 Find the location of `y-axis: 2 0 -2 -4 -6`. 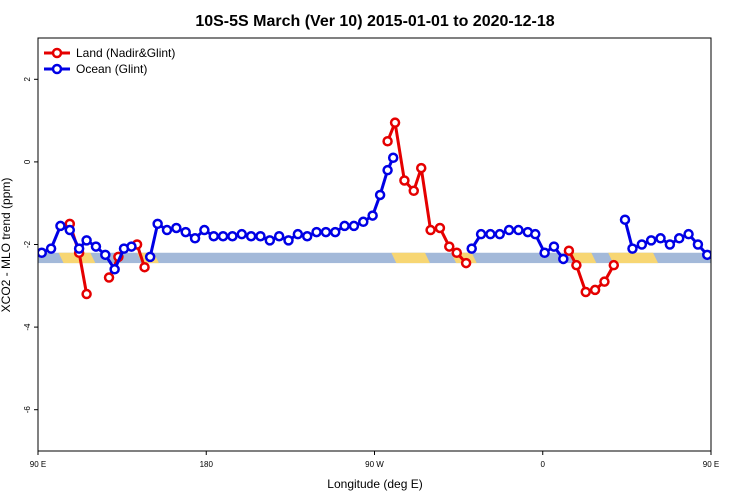

y-axis: 2 0 -2 -4 -6 is located at coordinates (30, 245).